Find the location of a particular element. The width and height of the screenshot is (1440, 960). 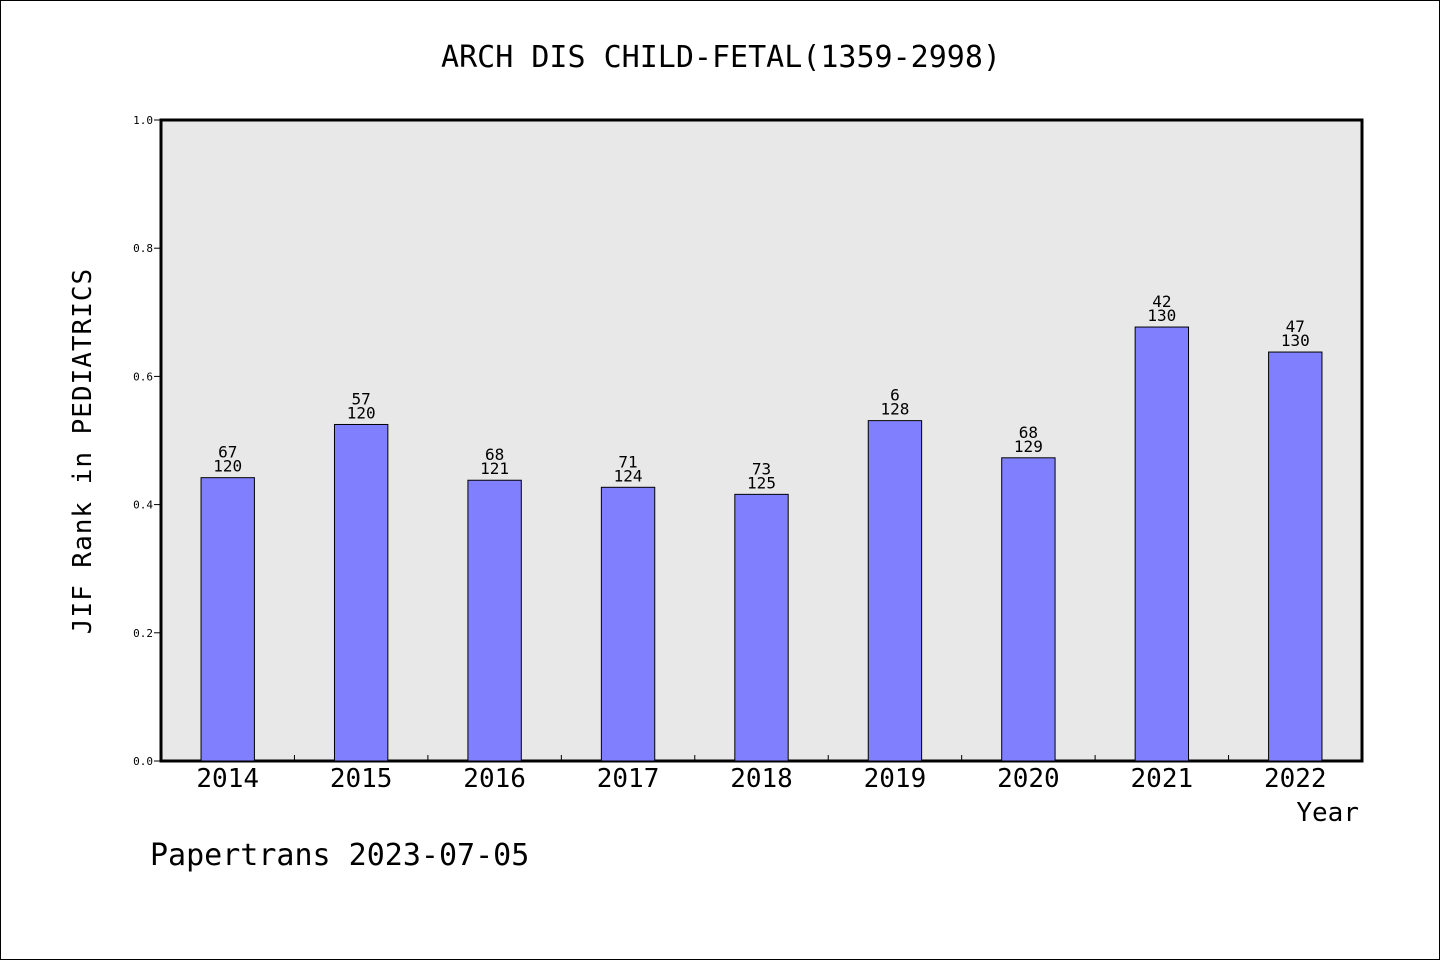

bar-total-label: 128 is located at coordinates (894, 409).